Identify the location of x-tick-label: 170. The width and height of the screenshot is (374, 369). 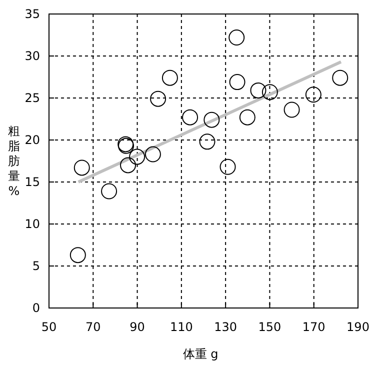
(314, 327).